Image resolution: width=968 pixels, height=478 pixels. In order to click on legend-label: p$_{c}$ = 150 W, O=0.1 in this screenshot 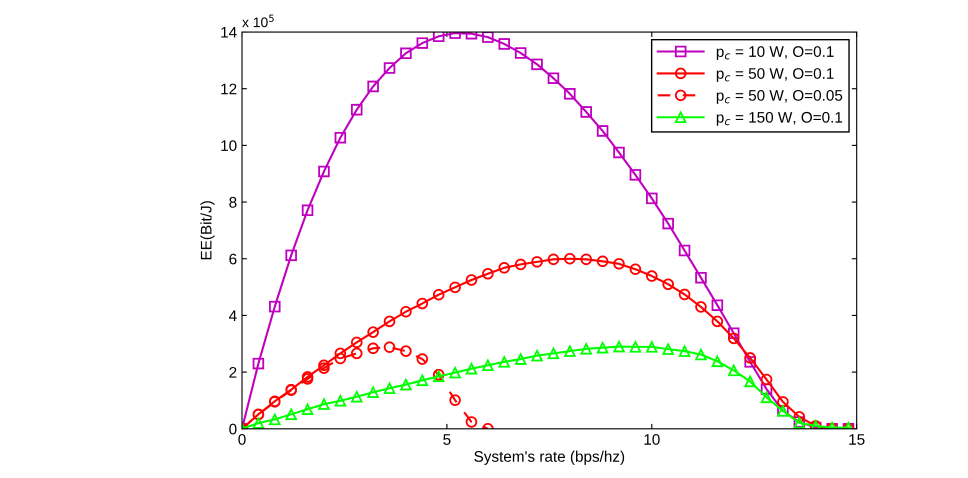, I will do `click(779, 119)`.